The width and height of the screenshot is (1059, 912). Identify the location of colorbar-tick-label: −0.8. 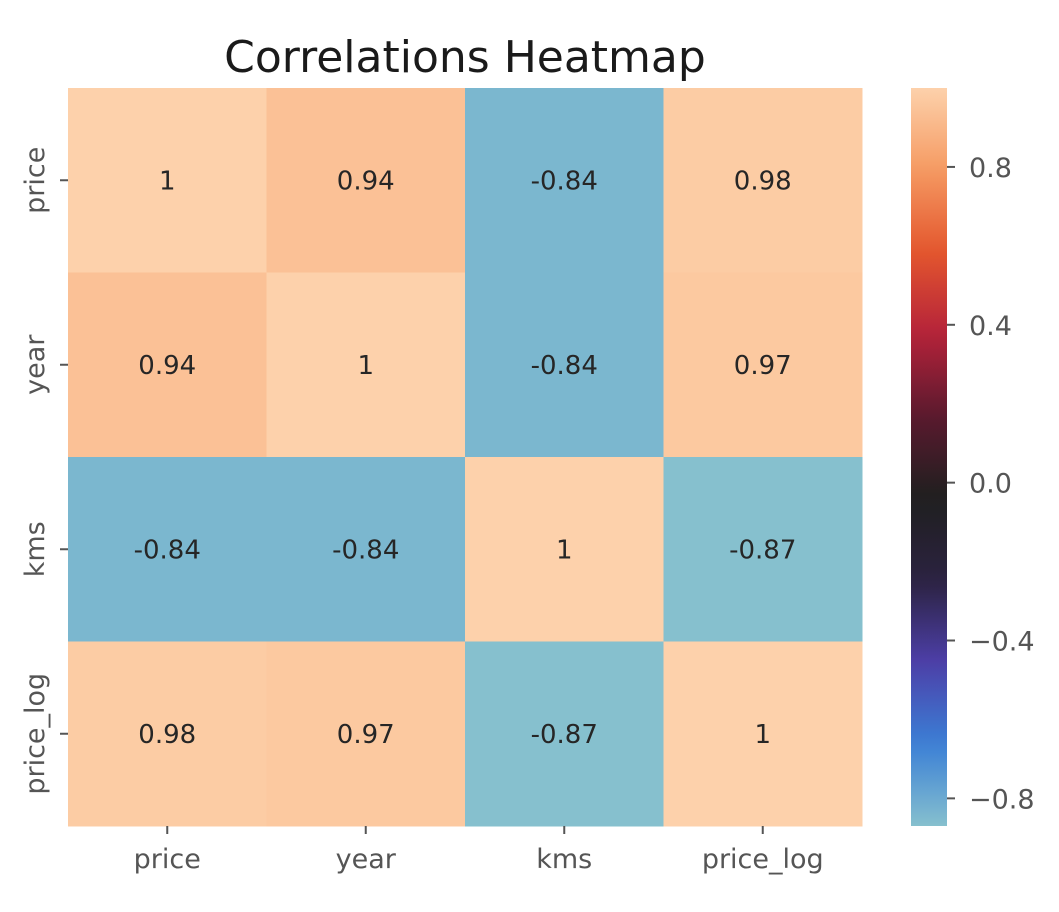
(1002, 799).